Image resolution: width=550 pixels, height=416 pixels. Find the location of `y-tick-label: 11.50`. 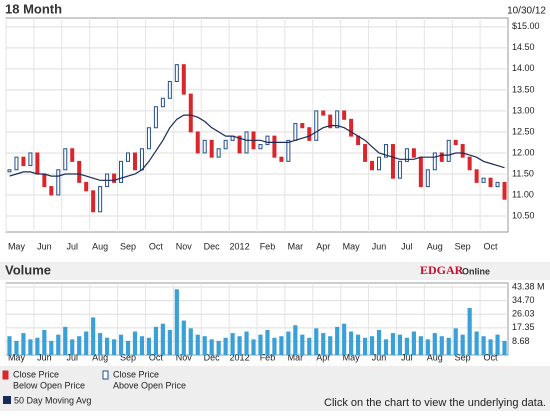

y-tick-label: 11.50 is located at coordinates (523, 173).